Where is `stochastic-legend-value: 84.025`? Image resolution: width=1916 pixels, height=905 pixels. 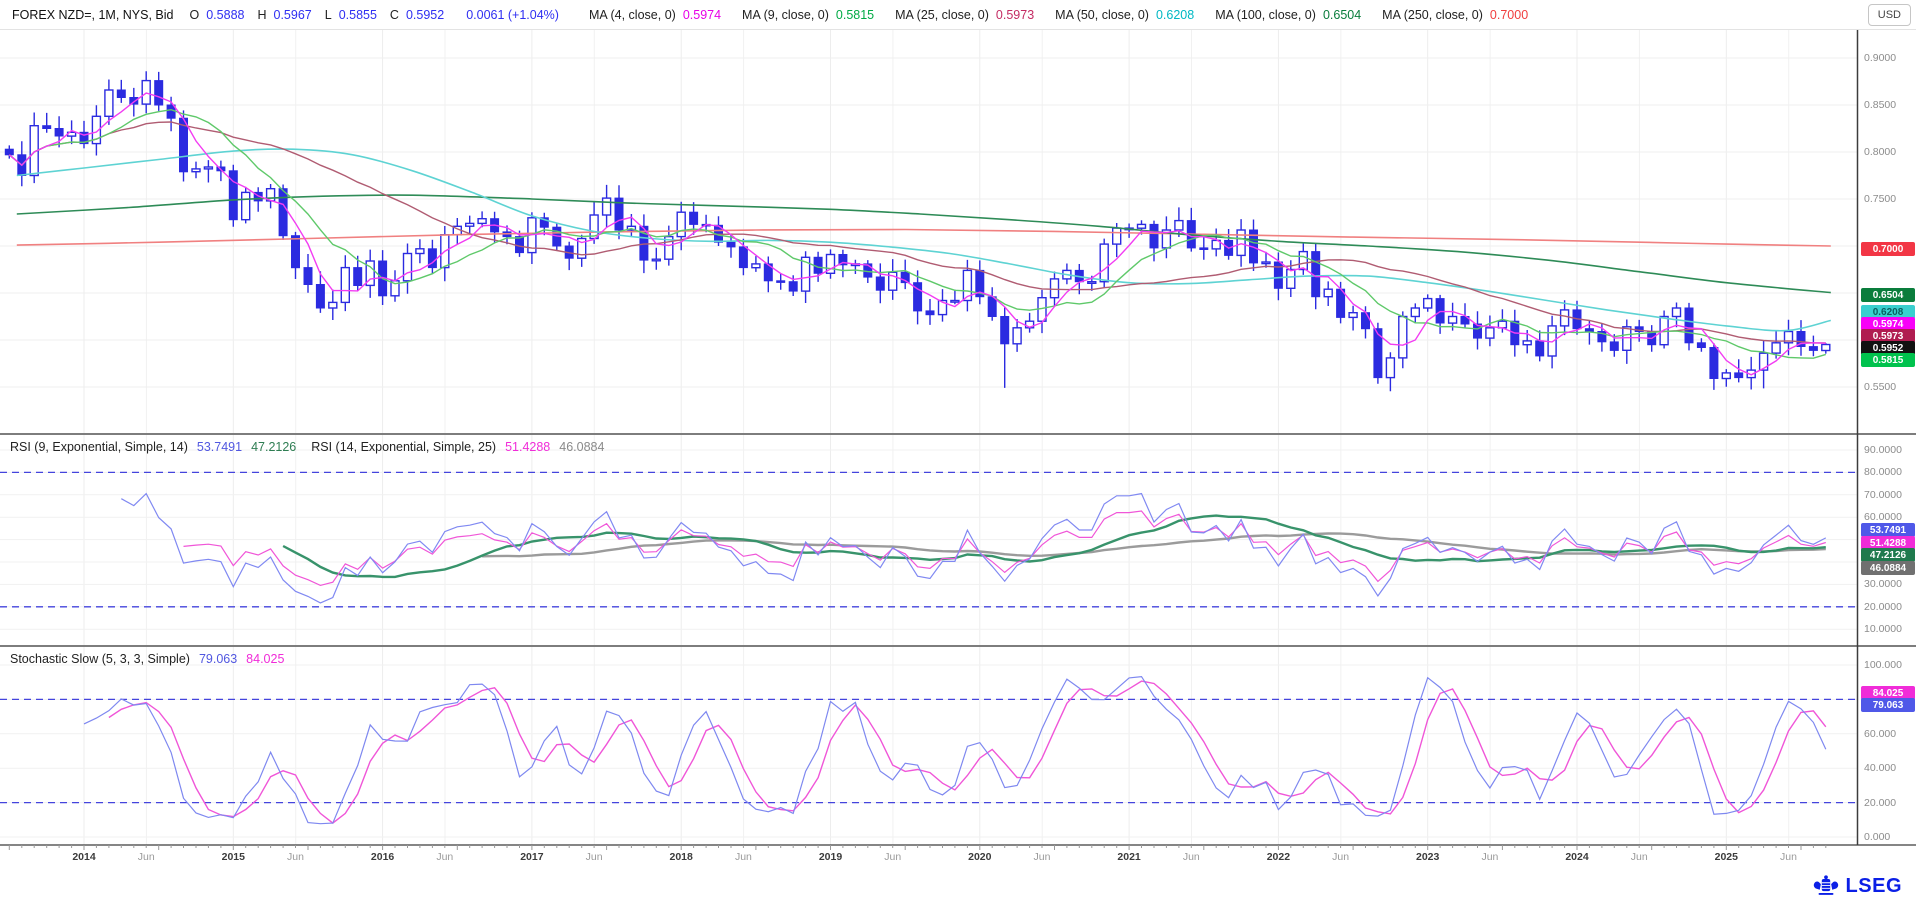
stochastic-legend-value: 84.025 is located at coordinates (265, 659).